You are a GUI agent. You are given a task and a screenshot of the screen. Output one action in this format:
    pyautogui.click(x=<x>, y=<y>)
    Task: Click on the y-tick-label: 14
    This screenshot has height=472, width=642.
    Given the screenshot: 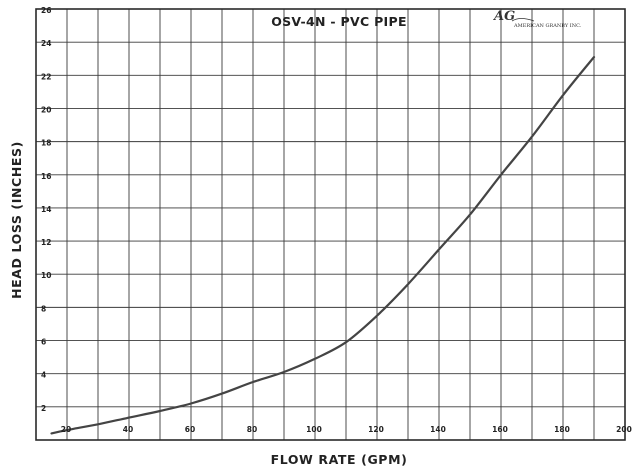 What is the action you would take?
    pyautogui.click(x=46, y=209)
    